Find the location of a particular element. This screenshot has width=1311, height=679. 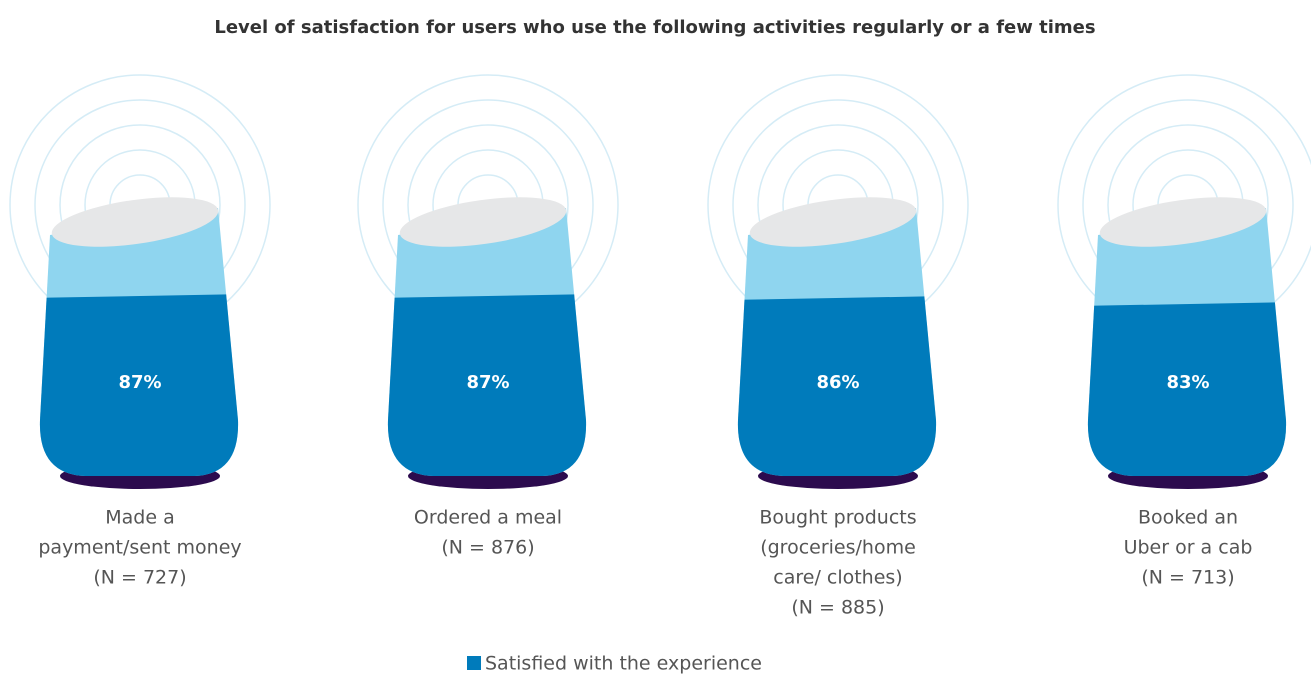

category-label: Bought products is located at coordinates (837, 518).